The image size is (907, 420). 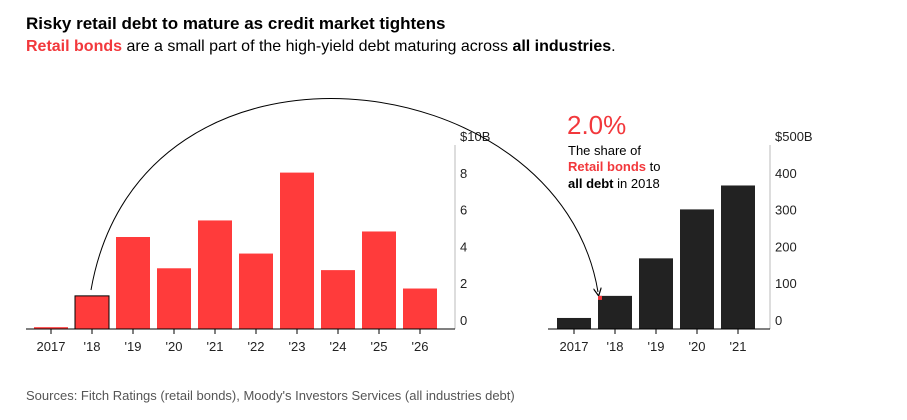 I want to click on annotation-value: 2.0%, so click(x=596, y=125).